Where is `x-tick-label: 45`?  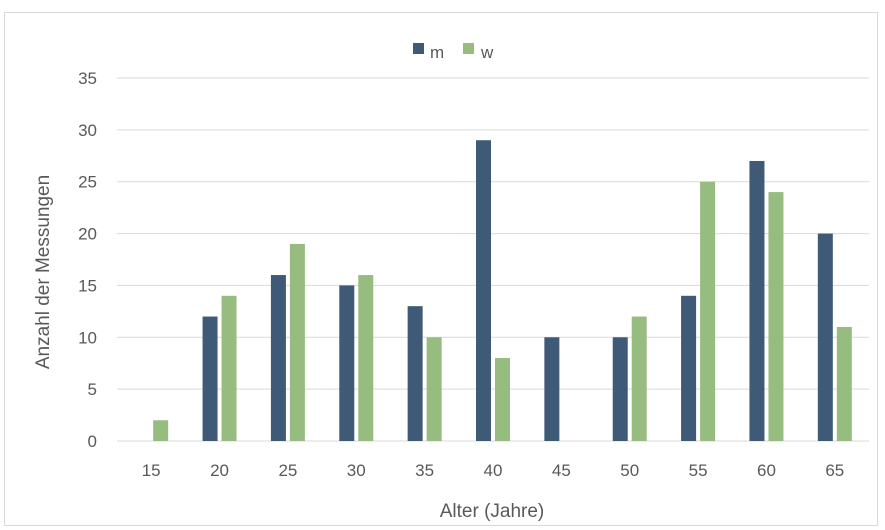 x-tick-label: 45 is located at coordinates (561, 470).